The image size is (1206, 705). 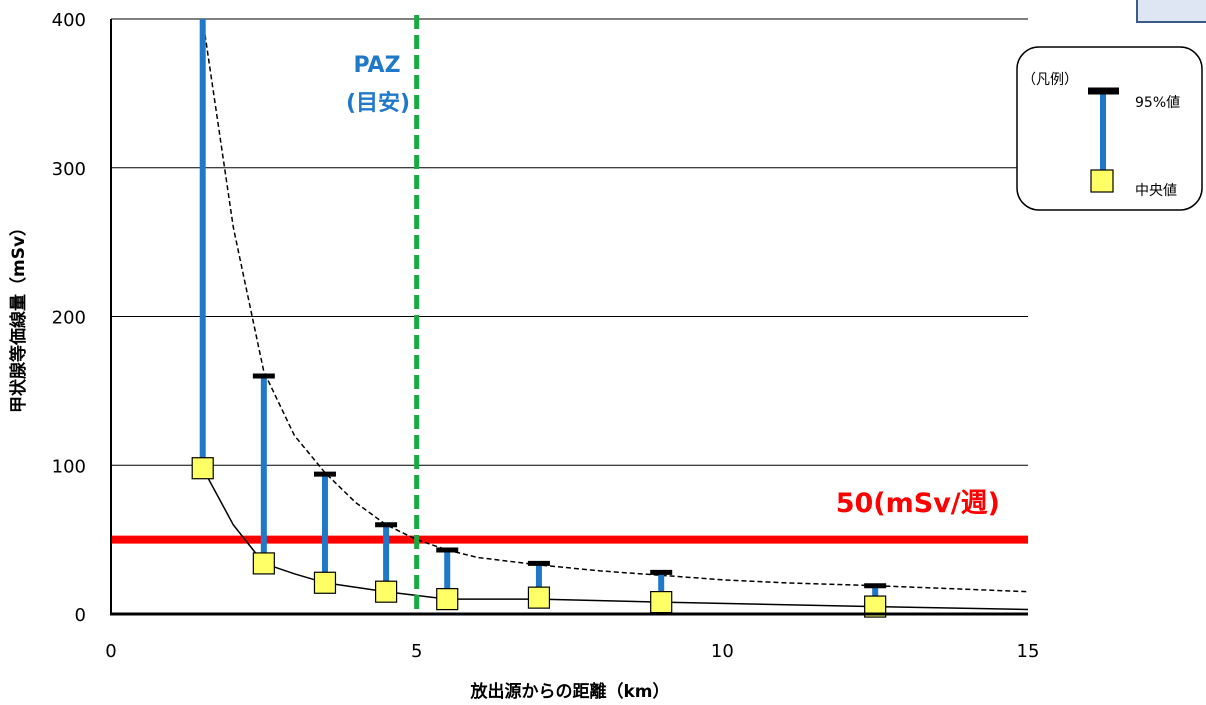 What do you see at coordinates (69, 169) in the screenshot?
I see `y-tick-label-300: 300` at bounding box center [69, 169].